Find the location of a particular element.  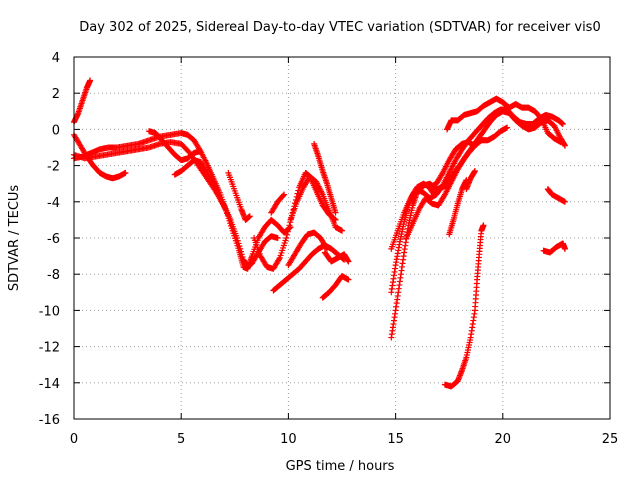

x-tick-labels: 0 5 10 15 20 25 is located at coordinates (344, 439).